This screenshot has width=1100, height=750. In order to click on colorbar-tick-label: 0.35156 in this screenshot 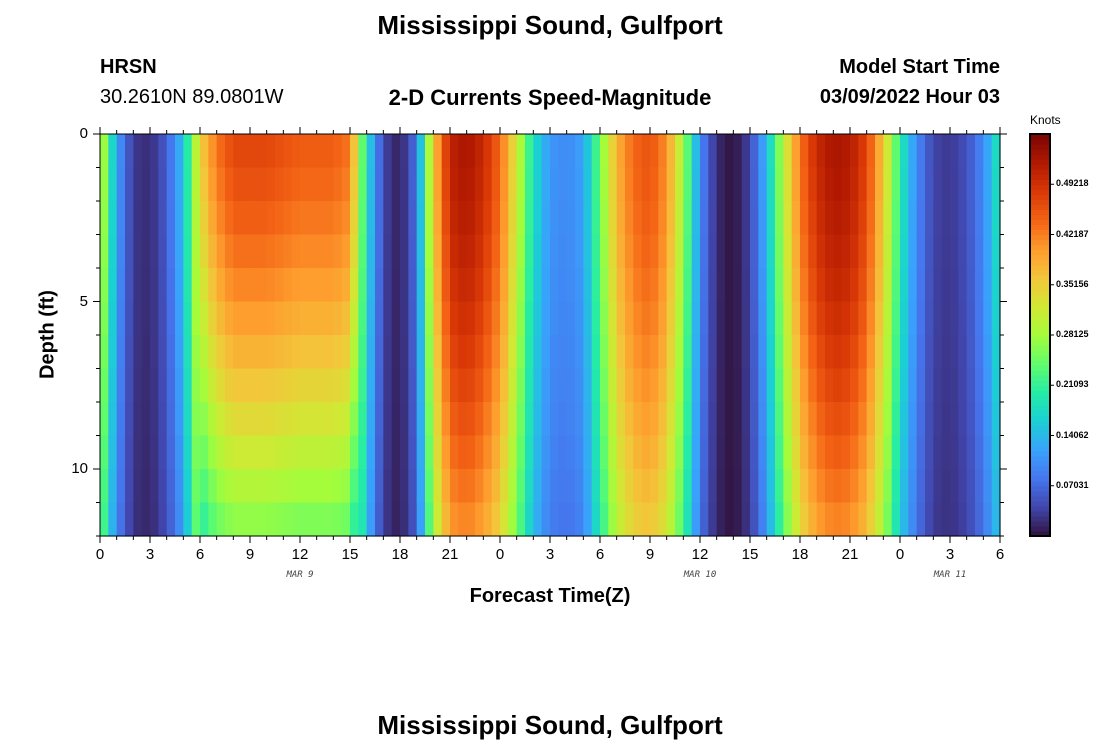, I will do `click(1072, 283)`.